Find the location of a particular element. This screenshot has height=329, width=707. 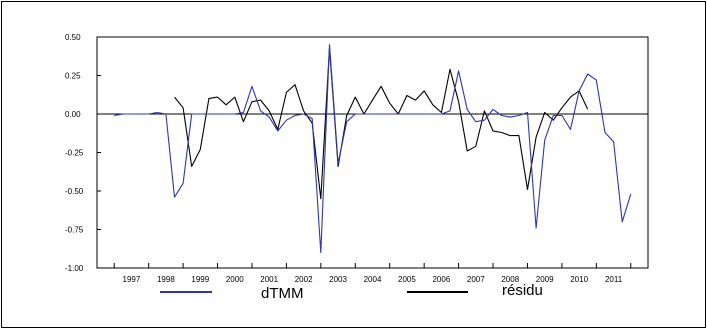

y-axis: 0.50 0.25 0.00 -0.25 -0.50 -0.75 -1.00 is located at coordinates (83, 153).